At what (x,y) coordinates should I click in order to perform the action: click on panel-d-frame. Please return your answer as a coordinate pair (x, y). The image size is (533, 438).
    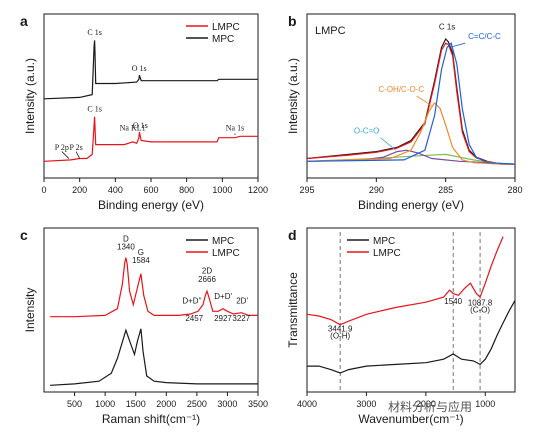
    Looking at the image, I should click on (411, 310).